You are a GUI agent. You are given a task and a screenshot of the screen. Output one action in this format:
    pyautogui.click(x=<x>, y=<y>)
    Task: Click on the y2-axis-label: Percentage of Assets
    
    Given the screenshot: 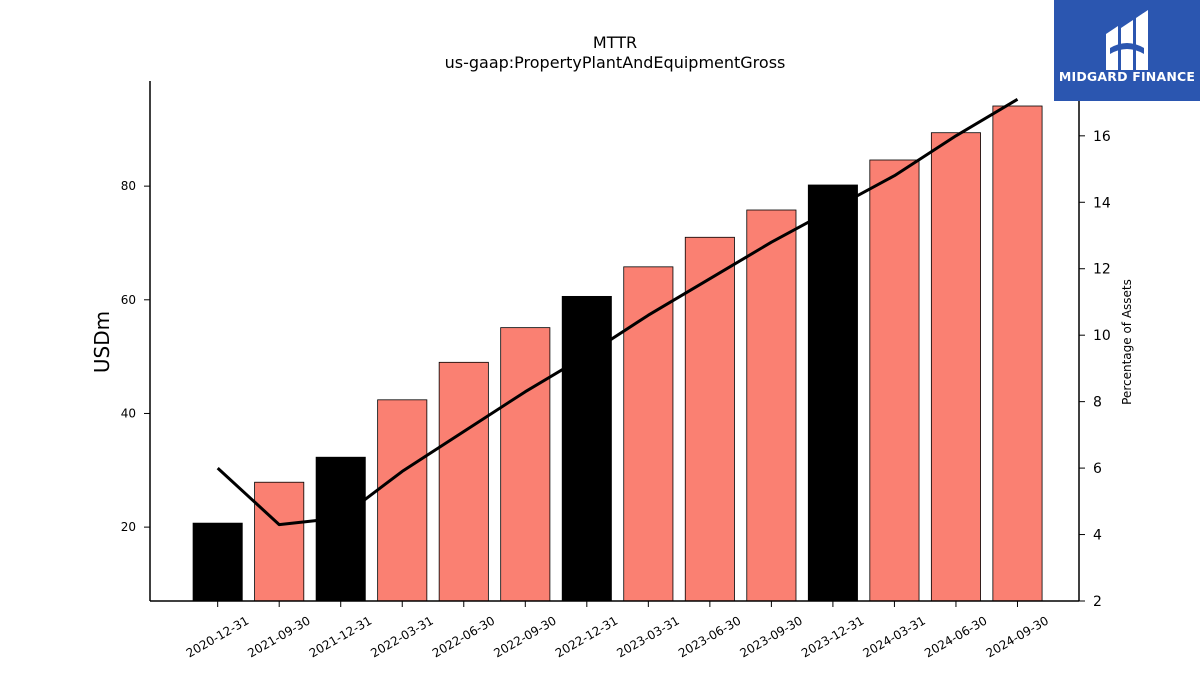 What is the action you would take?
    pyautogui.click(x=1127, y=342)
    